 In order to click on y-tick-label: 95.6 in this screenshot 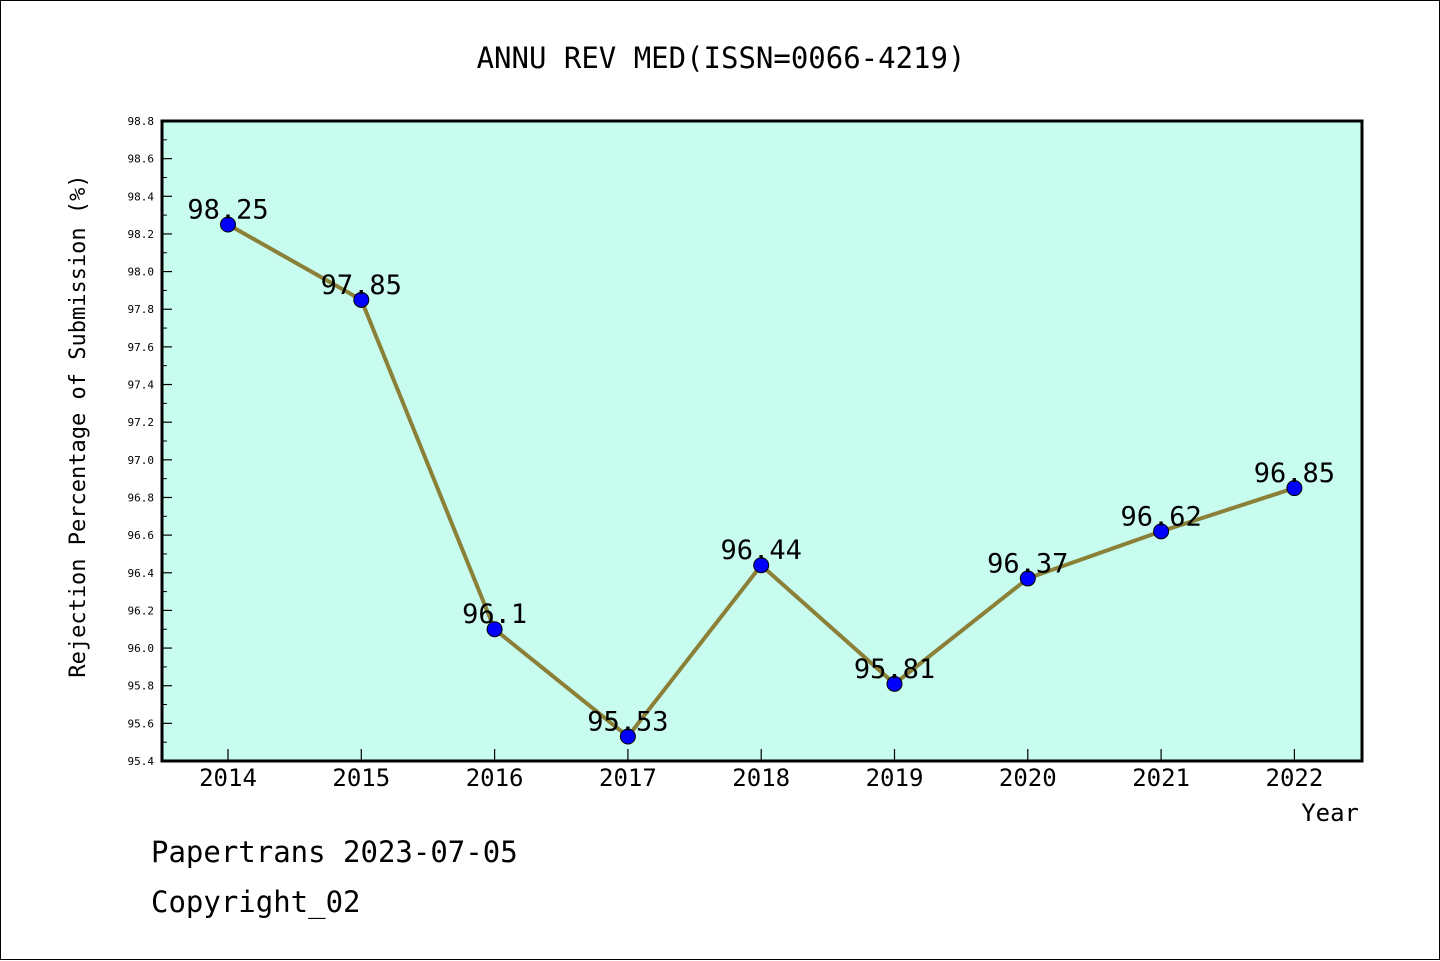, I will do `click(141, 723)`.